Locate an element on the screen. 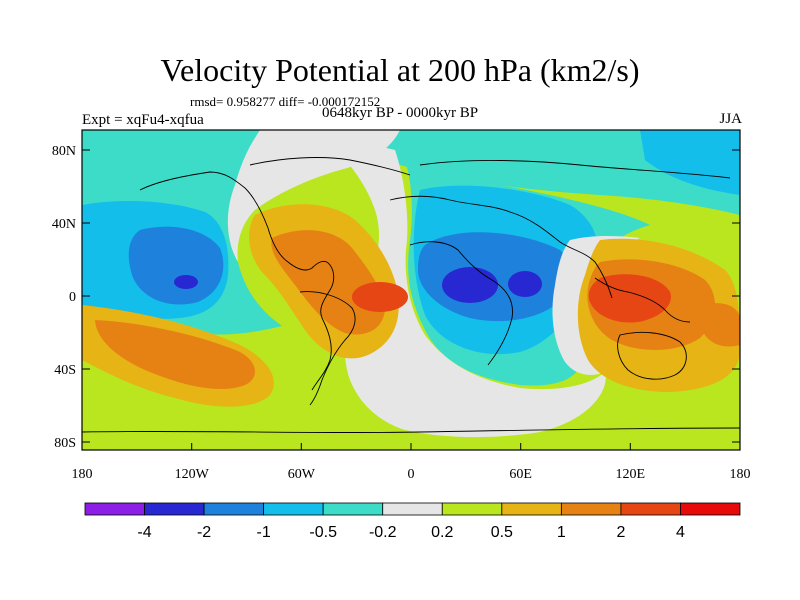 Image resolution: width=800 pixels, height=600 pixels. colorbar-labels: -4 -2 -1 -0.5 -0.2 0.2 0.5 1 2 4 is located at coordinates (411, 532).